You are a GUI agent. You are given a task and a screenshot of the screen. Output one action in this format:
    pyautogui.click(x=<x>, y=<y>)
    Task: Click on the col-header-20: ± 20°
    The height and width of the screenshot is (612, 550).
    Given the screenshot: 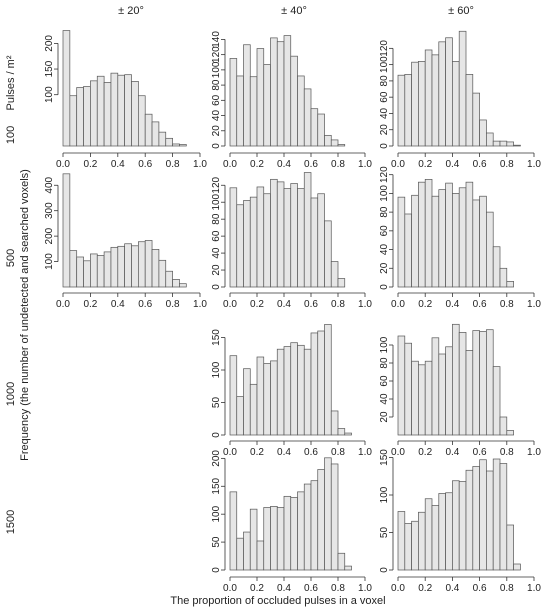 What is the action you would take?
    pyautogui.click(x=131, y=11)
    